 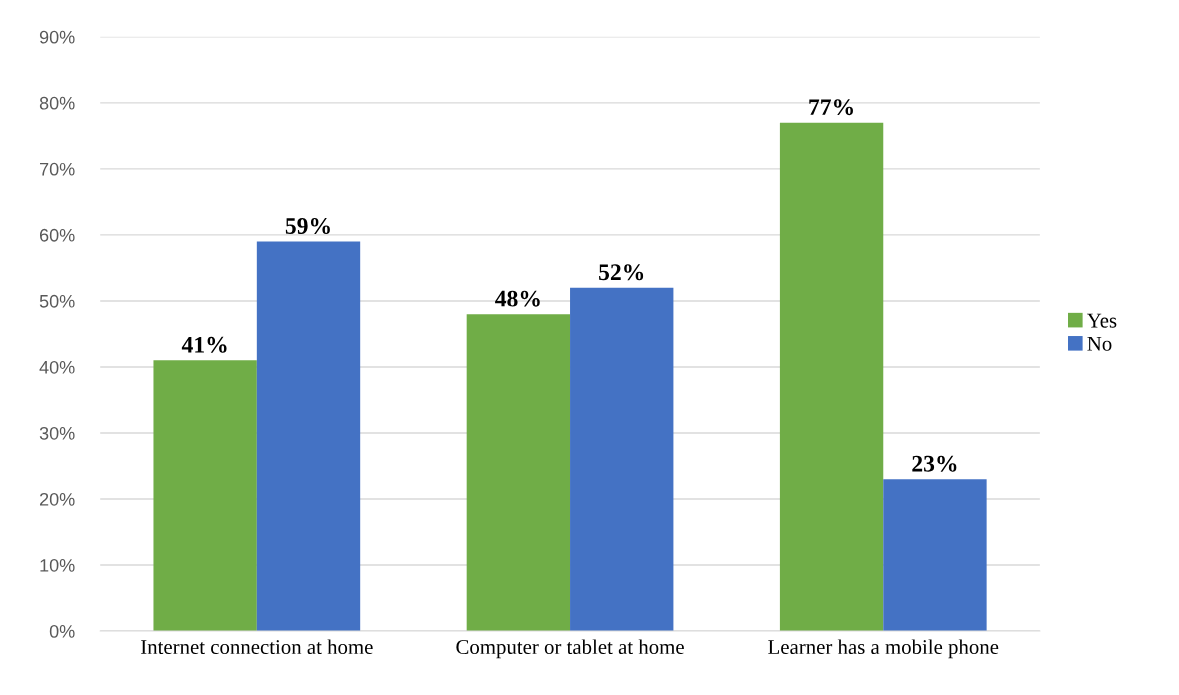 What do you see at coordinates (57, 367) in the screenshot?
I see `y-tick-label: 40%` at bounding box center [57, 367].